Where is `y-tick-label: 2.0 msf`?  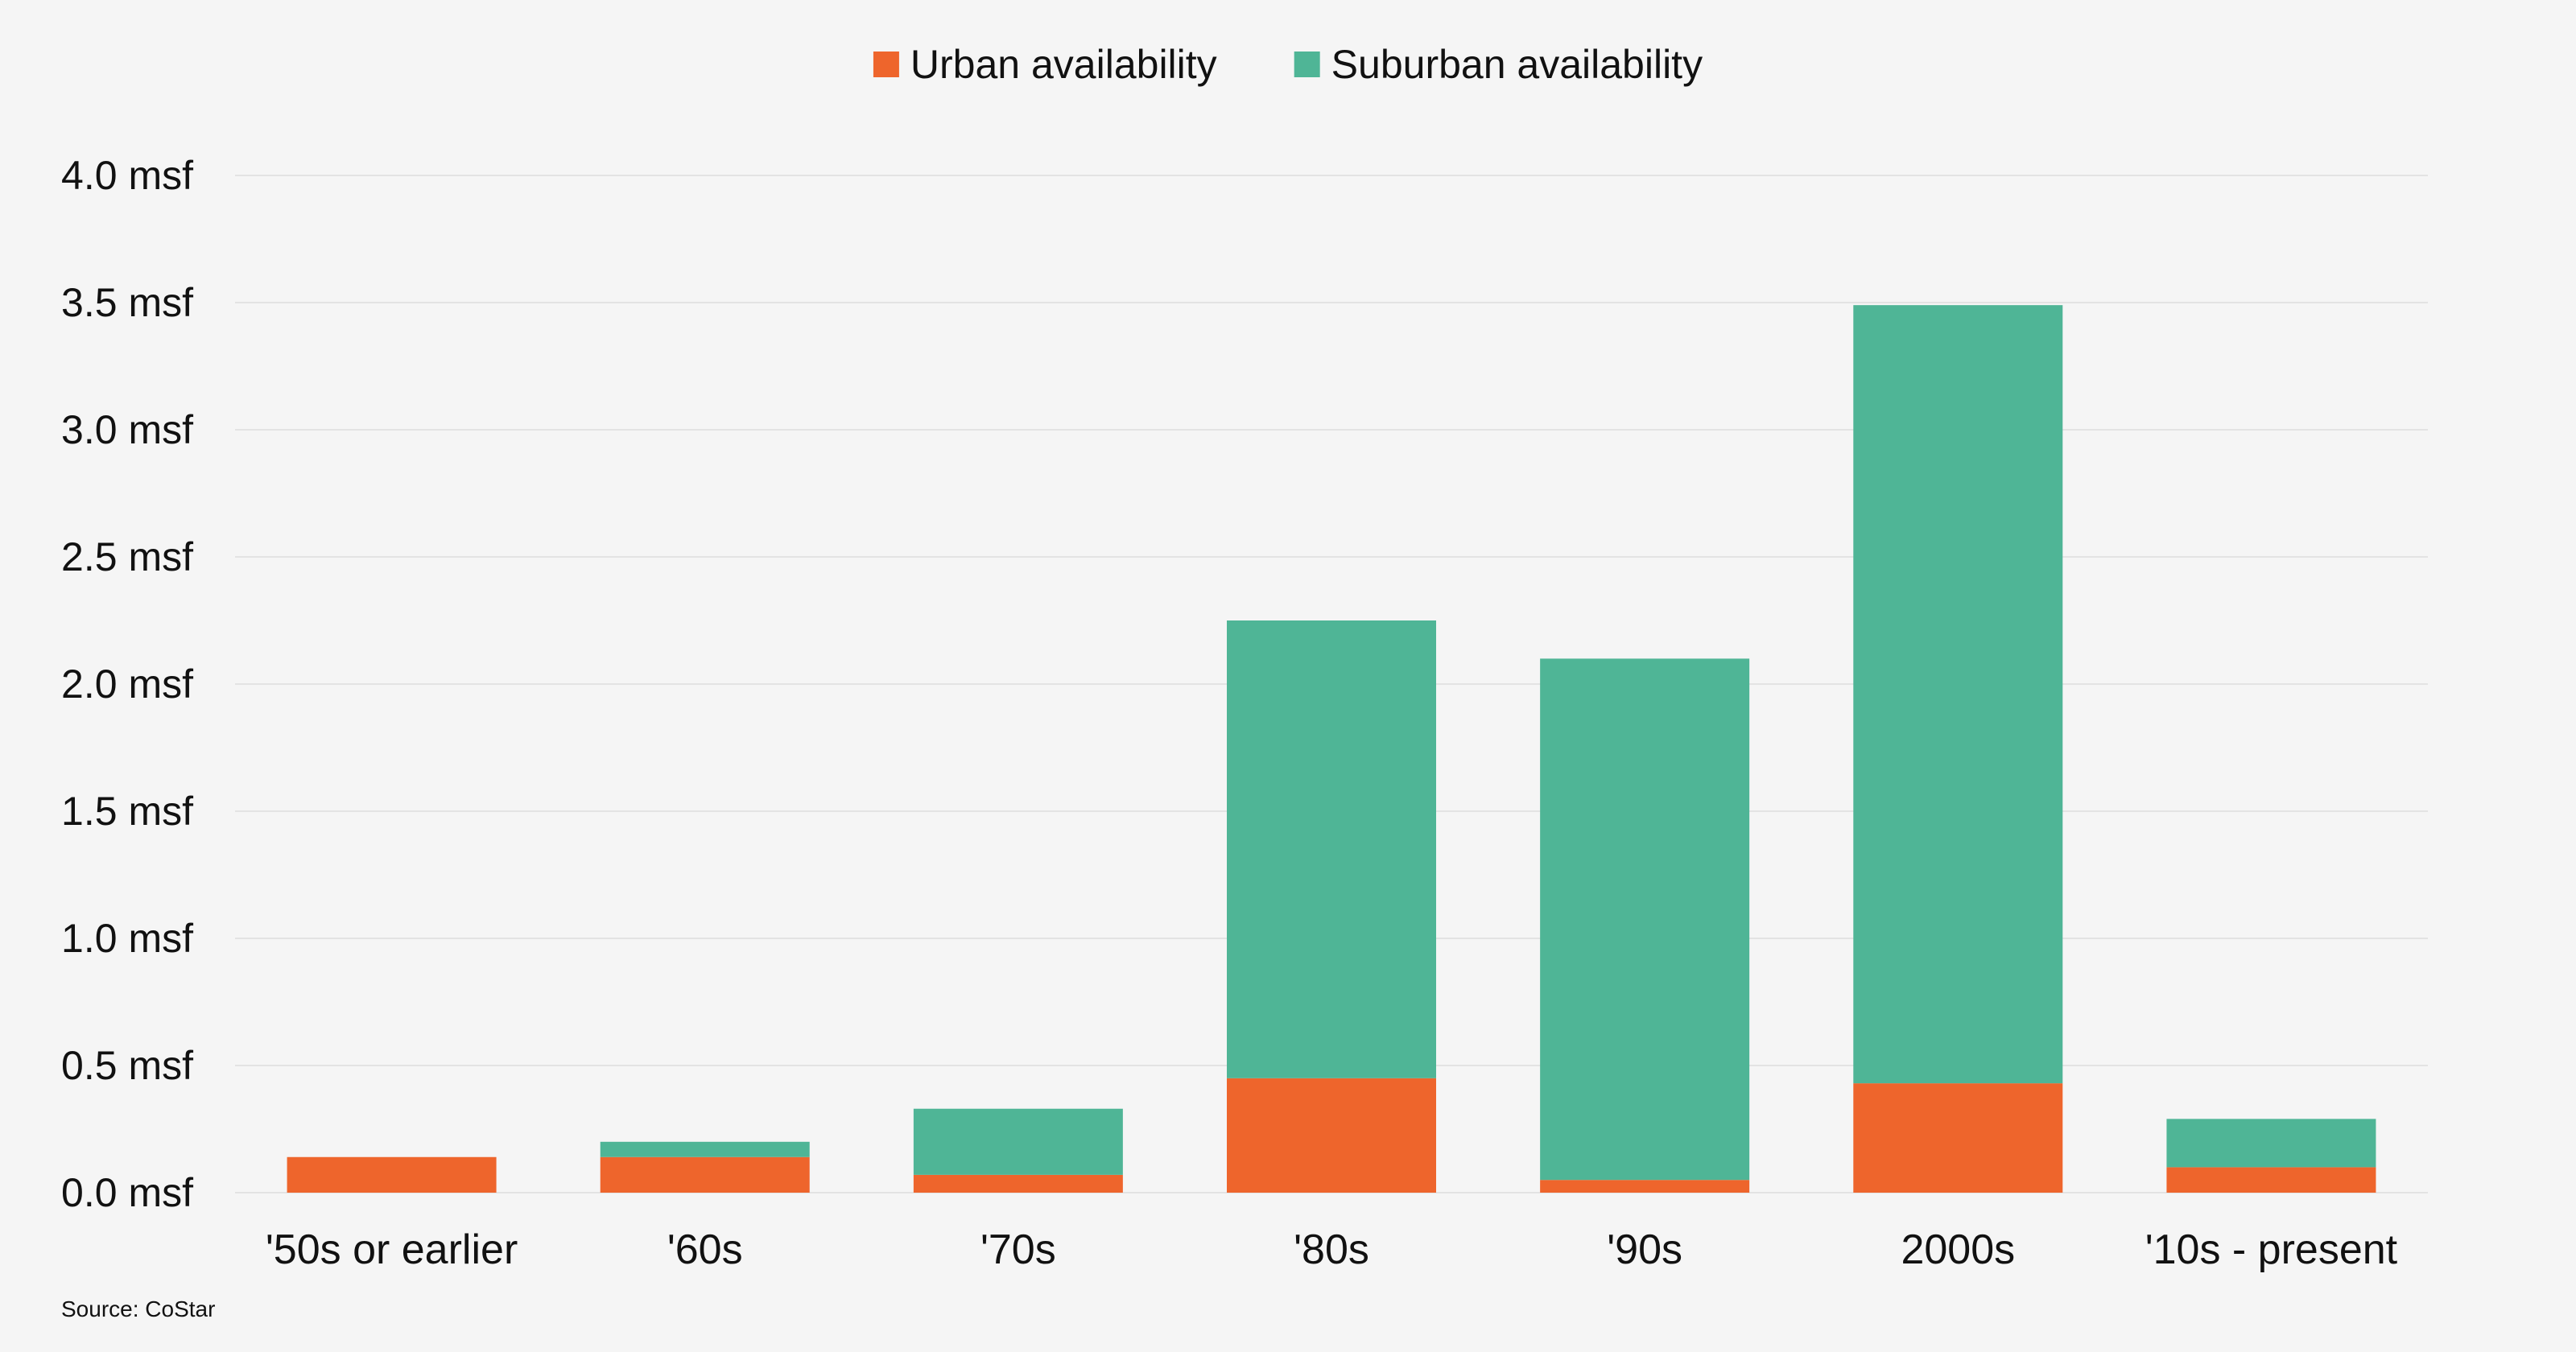
y-tick-label: 2.0 msf is located at coordinates (127, 684).